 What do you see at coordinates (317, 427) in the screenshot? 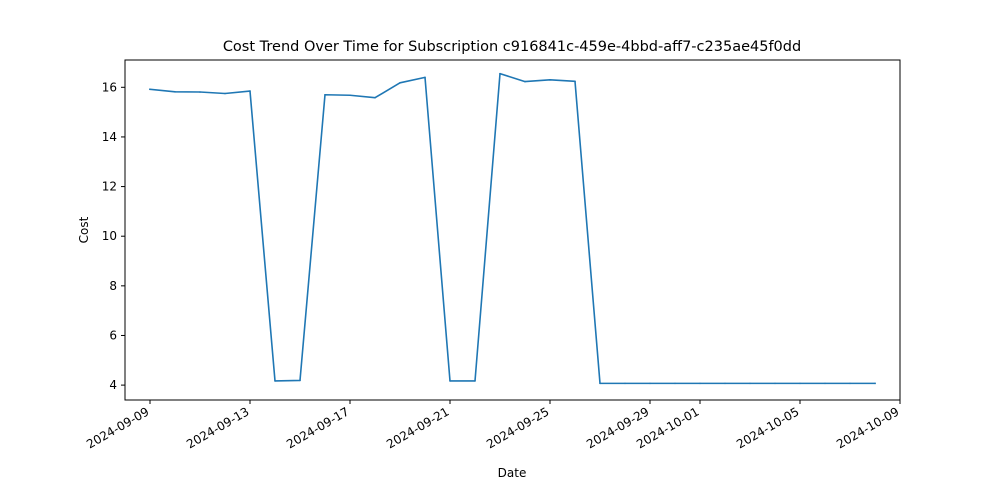
I see `x-tick-label: 2024-09-17` at bounding box center [317, 427].